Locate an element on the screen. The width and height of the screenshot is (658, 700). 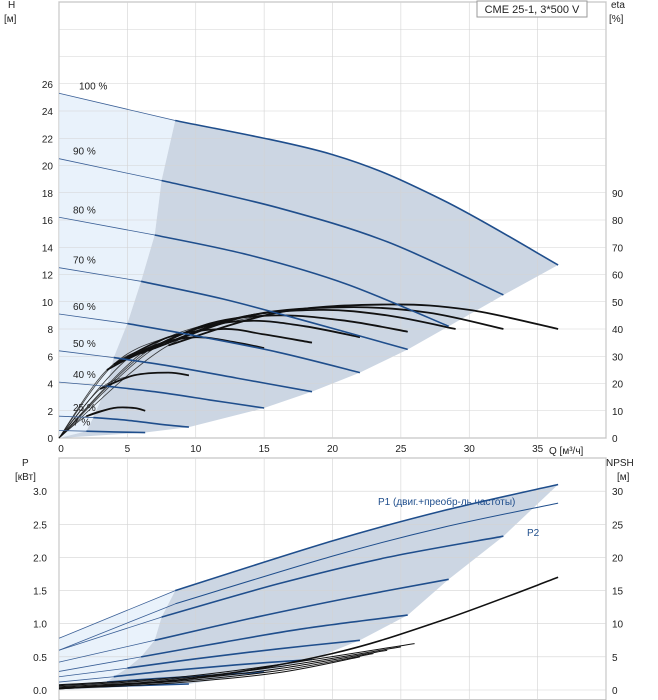
bottom-y-tick-label: 0.5 is located at coordinates (40, 658).